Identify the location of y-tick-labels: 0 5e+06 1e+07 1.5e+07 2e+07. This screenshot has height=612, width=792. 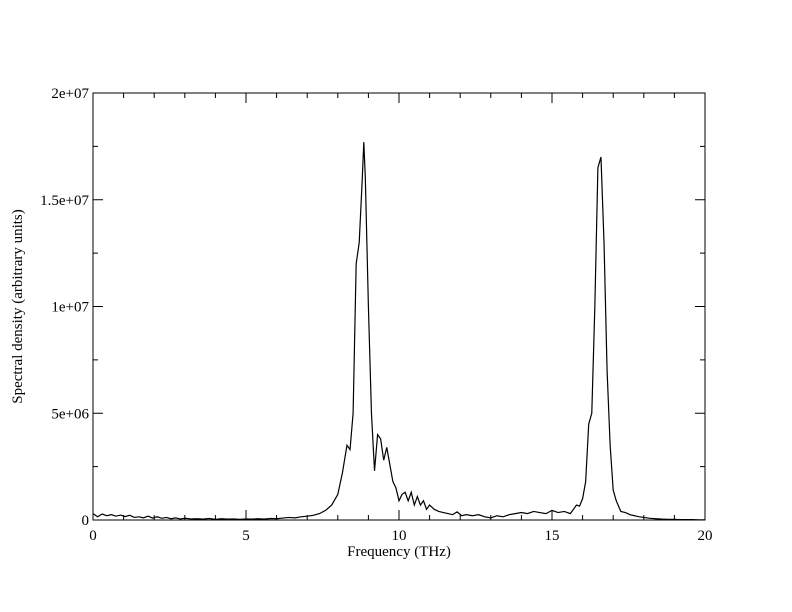
(64, 307).